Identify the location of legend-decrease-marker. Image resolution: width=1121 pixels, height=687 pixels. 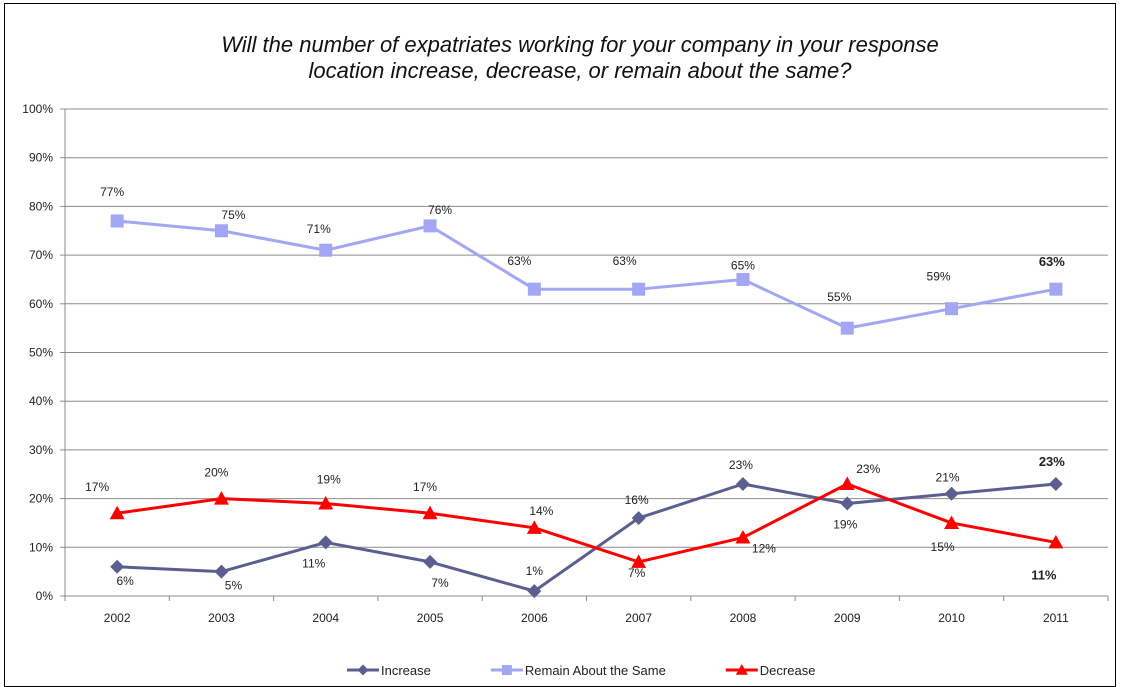
(741, 669).